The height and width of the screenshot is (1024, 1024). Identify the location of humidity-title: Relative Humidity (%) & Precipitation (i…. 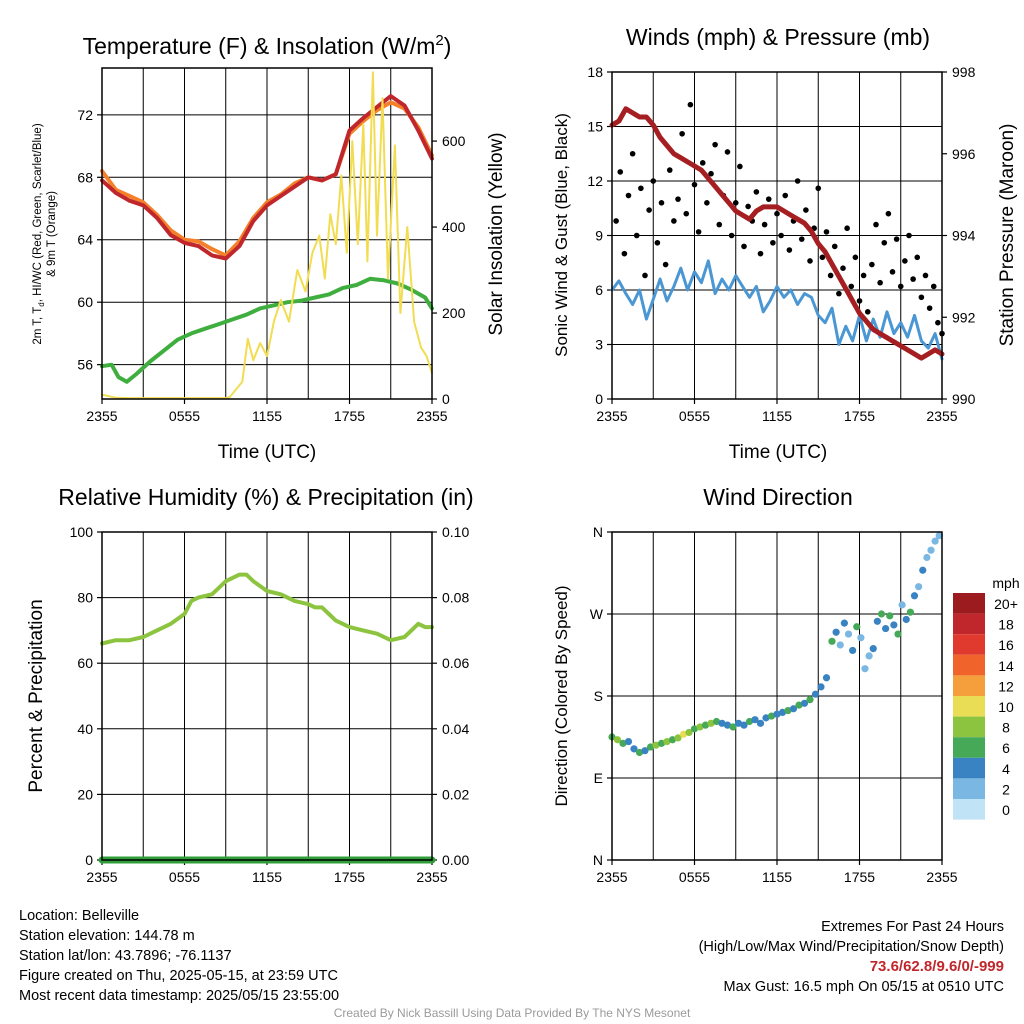
(265, 497).